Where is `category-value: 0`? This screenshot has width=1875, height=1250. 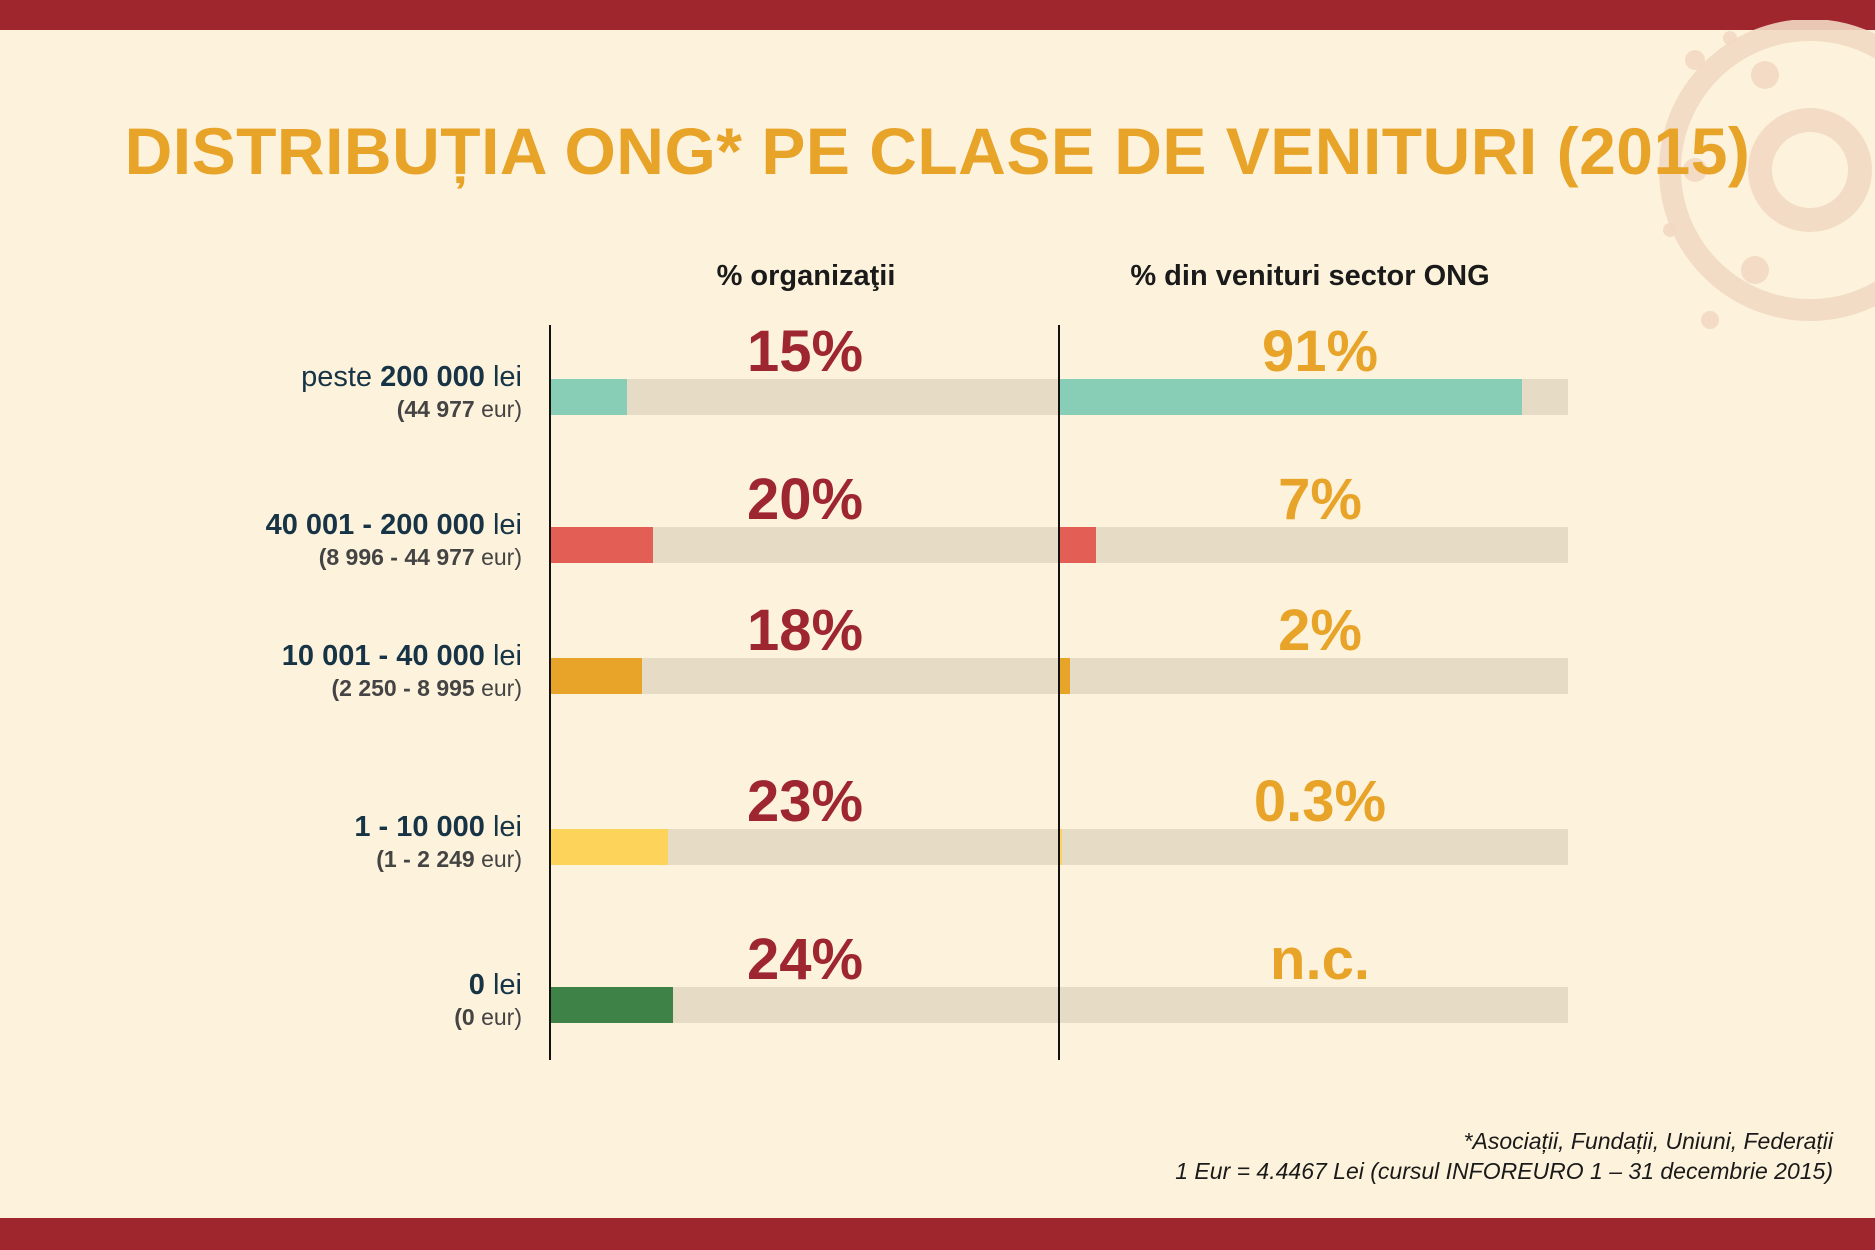
category-value: 0 is located at coordinates (476, 985).